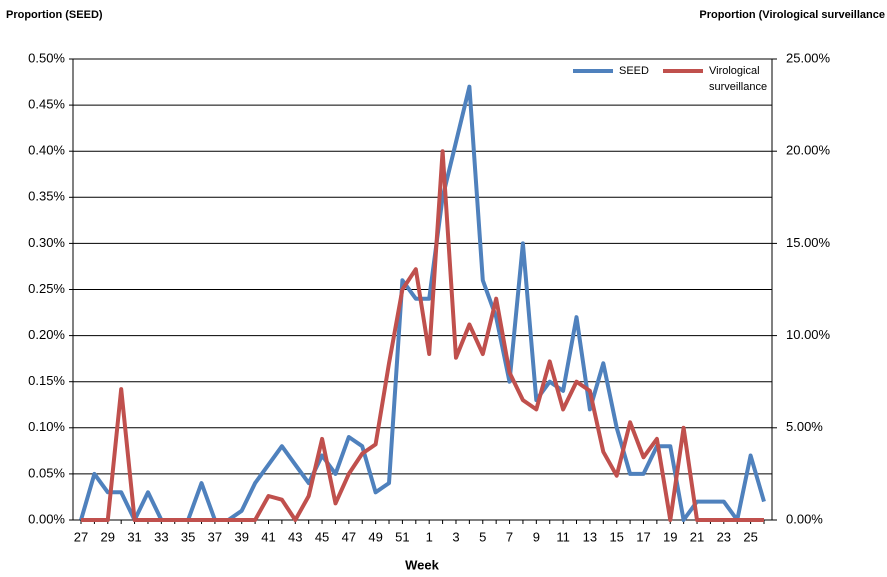 The image size is (887, 577). What do you see at coordinates (349, 536) in the screenshot?
I see `x-tick-label: 47` at bounding box center [349, 536].